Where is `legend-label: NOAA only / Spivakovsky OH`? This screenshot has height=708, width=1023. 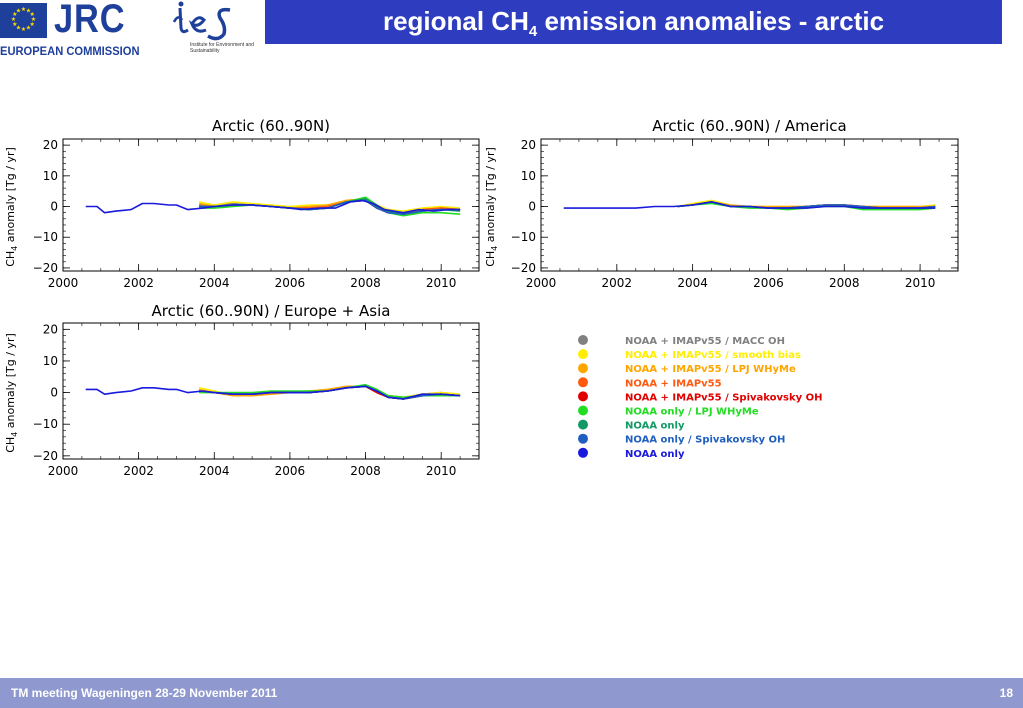
legend-label: NOAA only / Spivakovsky OH is located at coordinates (705, 440).